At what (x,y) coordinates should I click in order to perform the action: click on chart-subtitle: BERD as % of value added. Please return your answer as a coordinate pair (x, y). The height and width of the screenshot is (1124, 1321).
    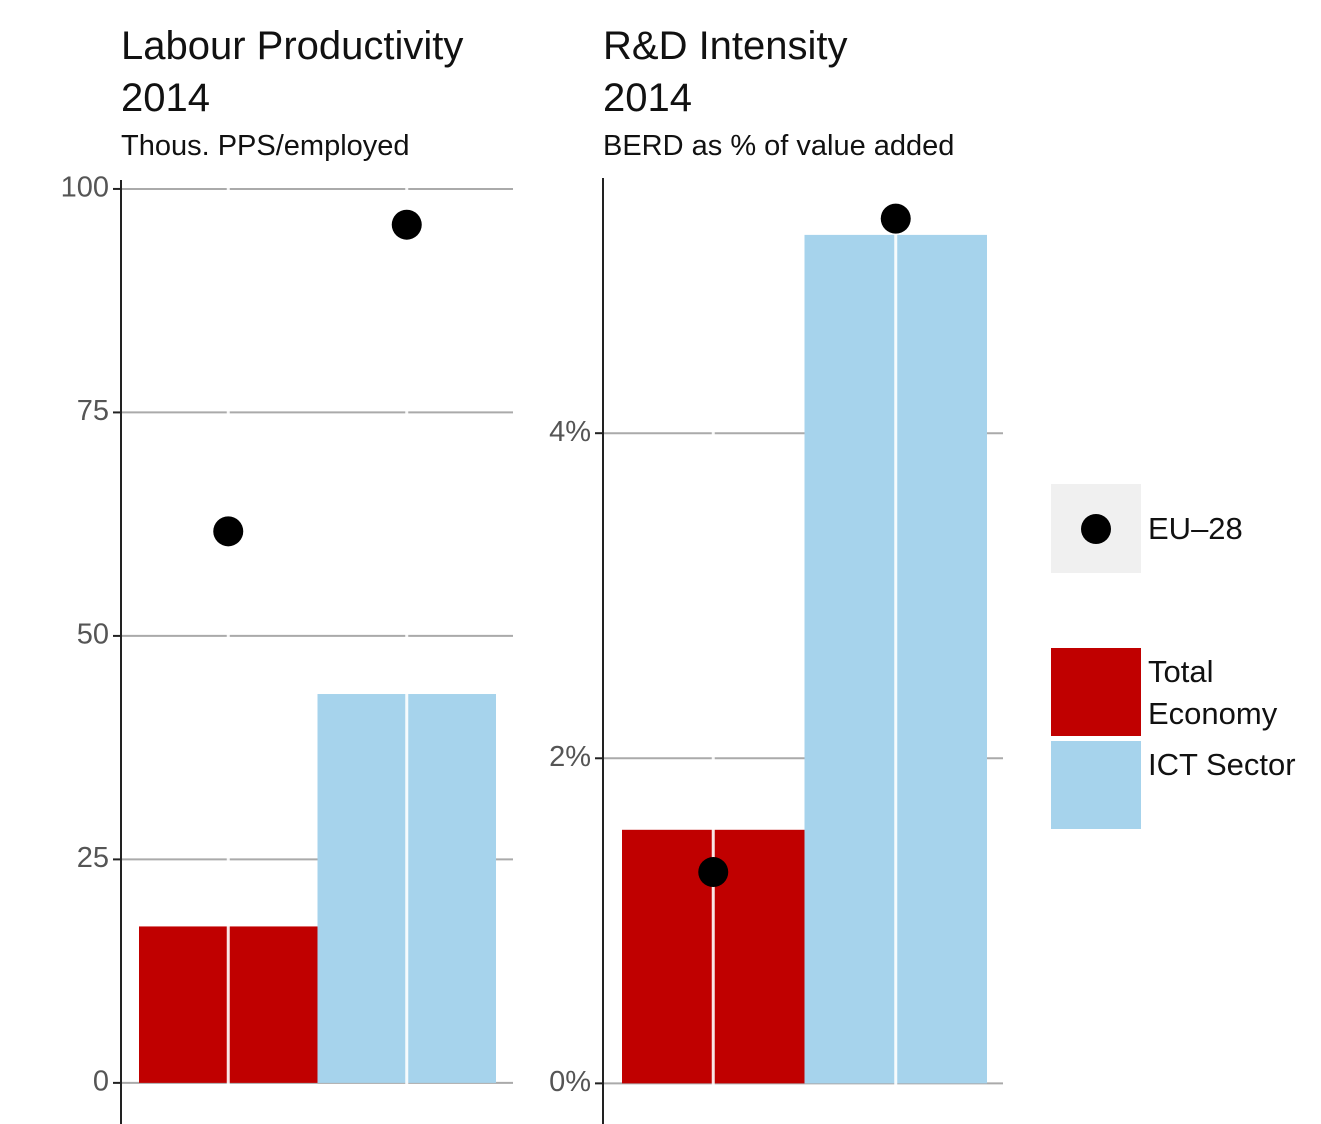
    Looking at the image, I should click on (779, 146).